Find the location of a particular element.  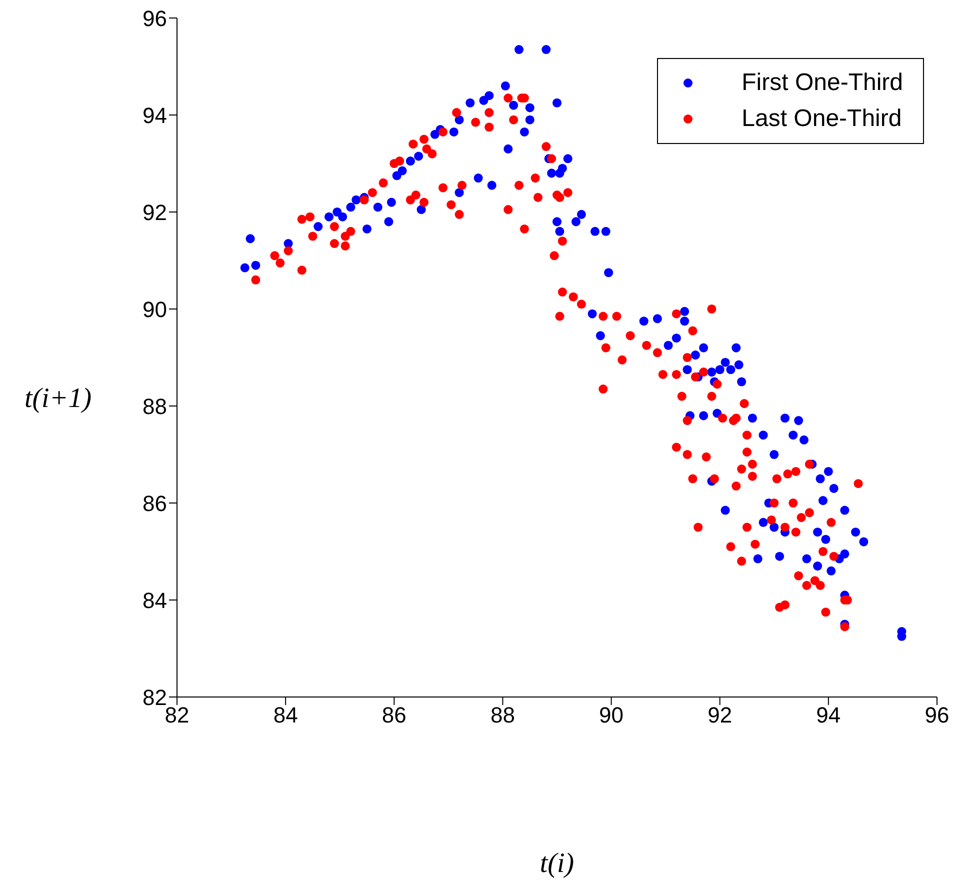

x-tick-label: 96 is located at coordinates (937, 715).